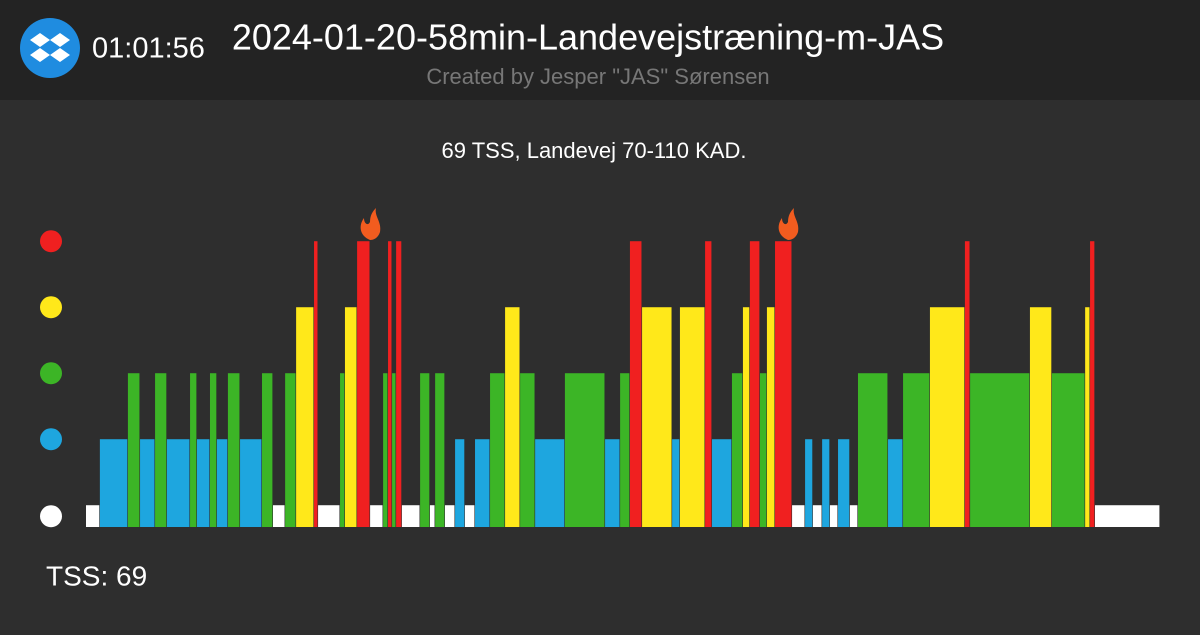  Describe the element at coordinates (96, 575) in the screenshot. I see `tss-total: TSS: 69` at that location.